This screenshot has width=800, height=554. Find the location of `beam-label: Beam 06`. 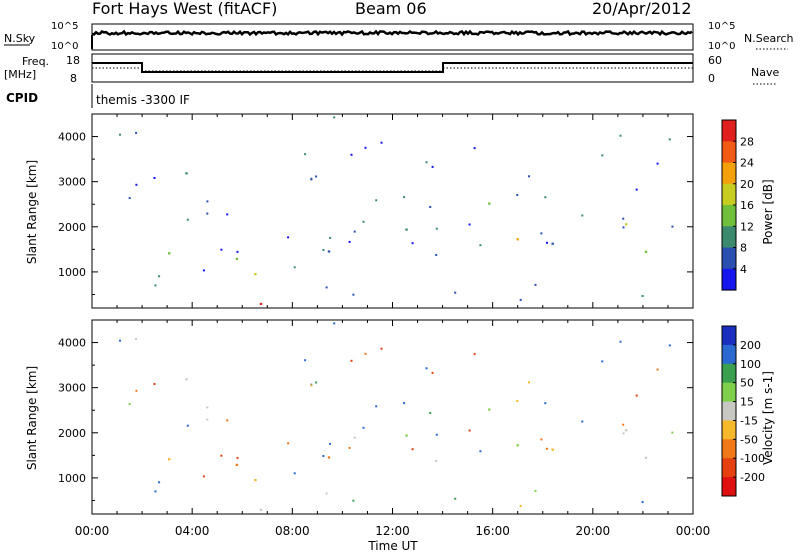

beam-label: Beam 06 is located at coordinates (391, 9).